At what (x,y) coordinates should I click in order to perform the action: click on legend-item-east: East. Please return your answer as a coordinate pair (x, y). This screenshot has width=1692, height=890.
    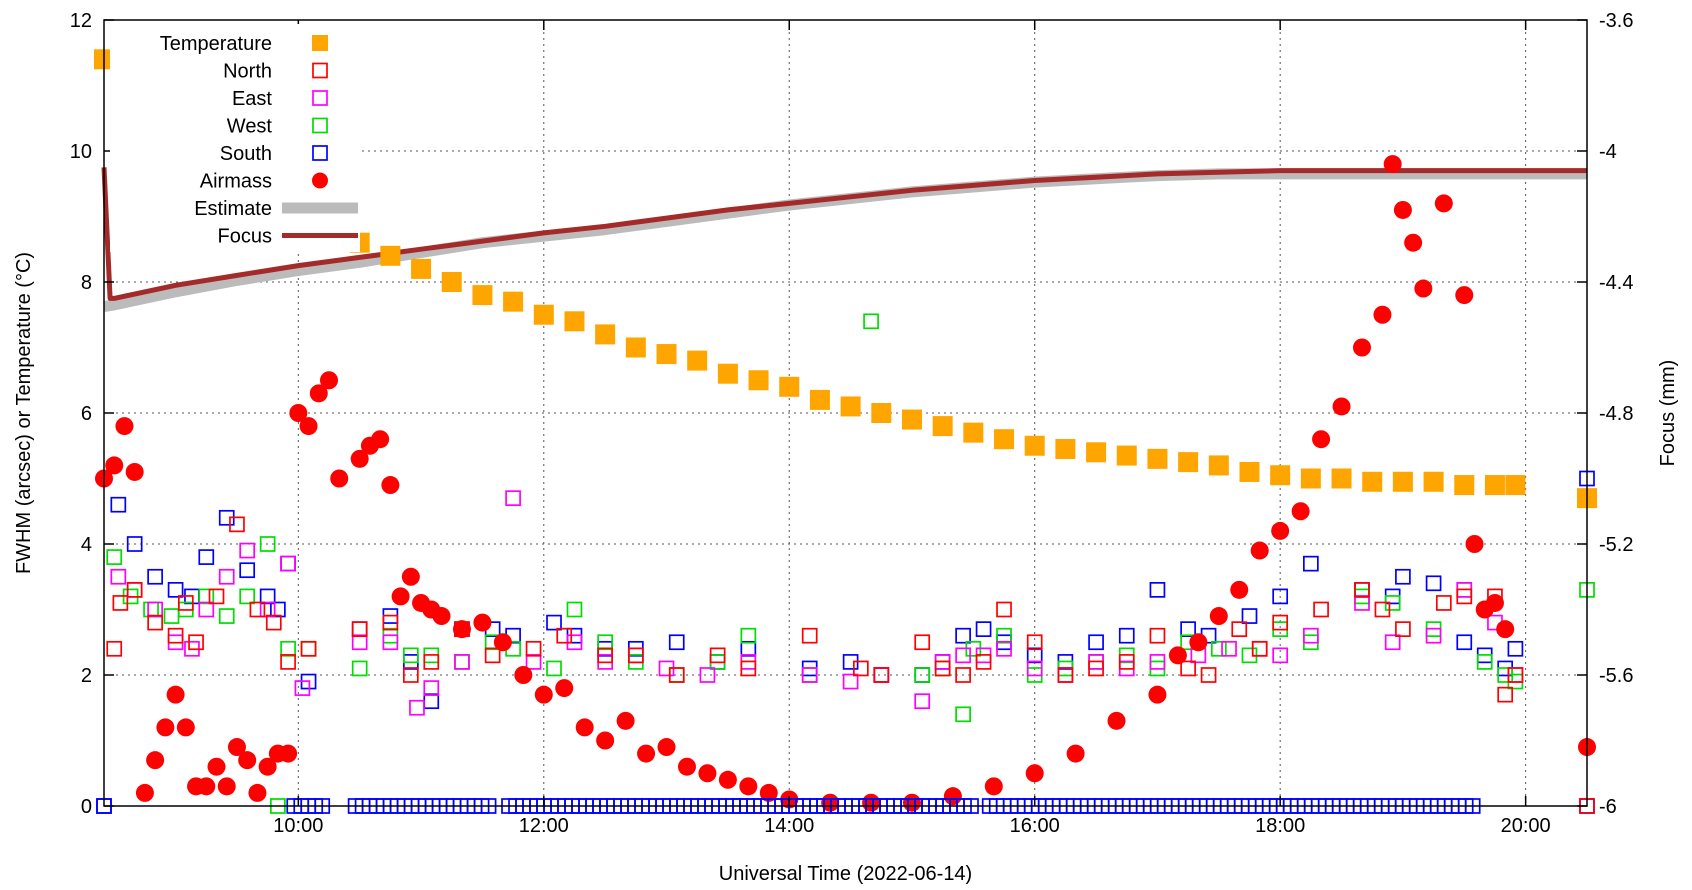
    Looking at the image, I should click on (280, 99).